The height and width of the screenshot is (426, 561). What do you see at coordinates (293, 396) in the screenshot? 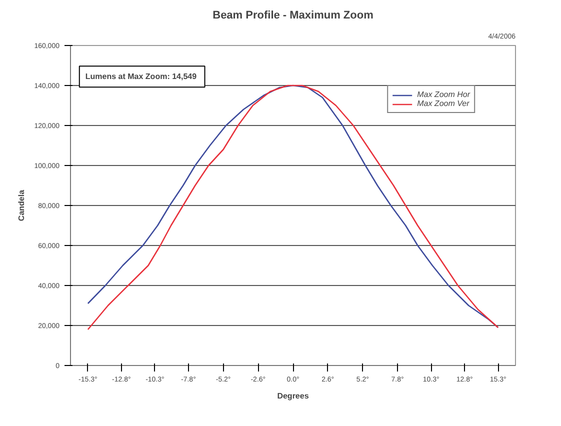
I see `x-axis-title: Degrees` at bounding box center [293, 396].